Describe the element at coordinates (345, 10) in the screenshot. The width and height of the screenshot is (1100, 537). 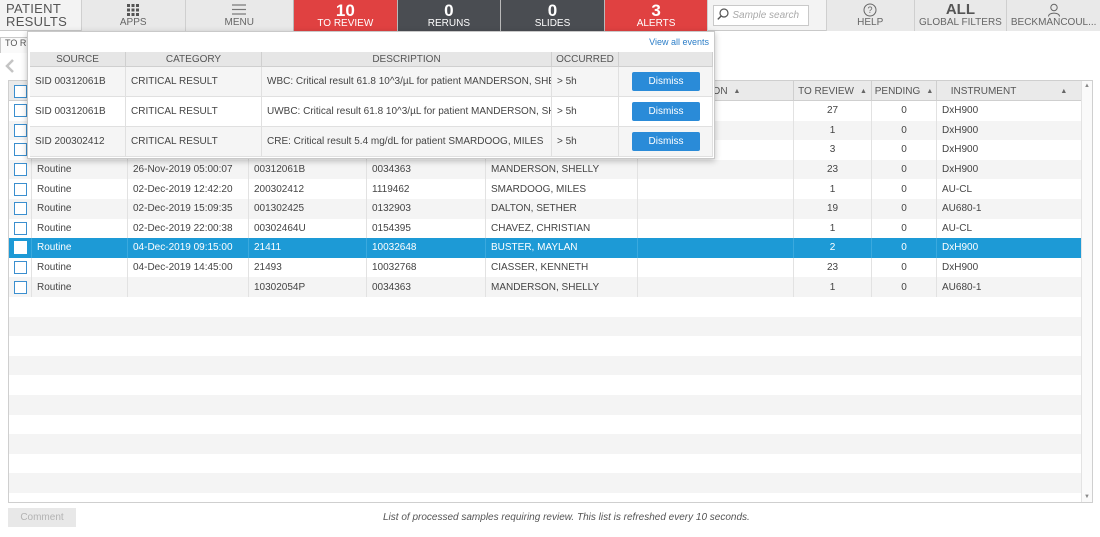
I see `to-review-count: 10` at that location.